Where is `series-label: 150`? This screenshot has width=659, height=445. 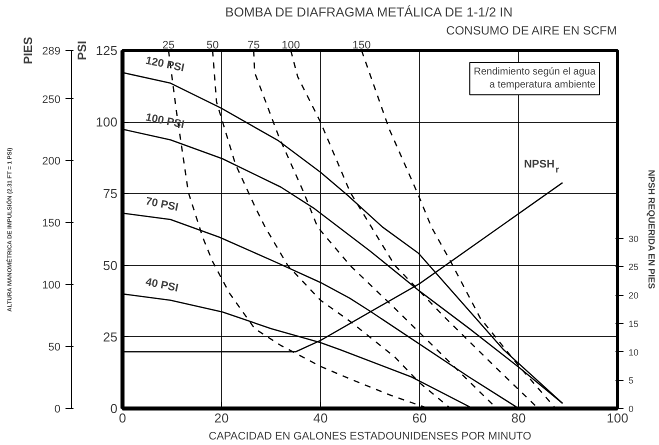 series-label: 150 is located at coordinates (361, 46).